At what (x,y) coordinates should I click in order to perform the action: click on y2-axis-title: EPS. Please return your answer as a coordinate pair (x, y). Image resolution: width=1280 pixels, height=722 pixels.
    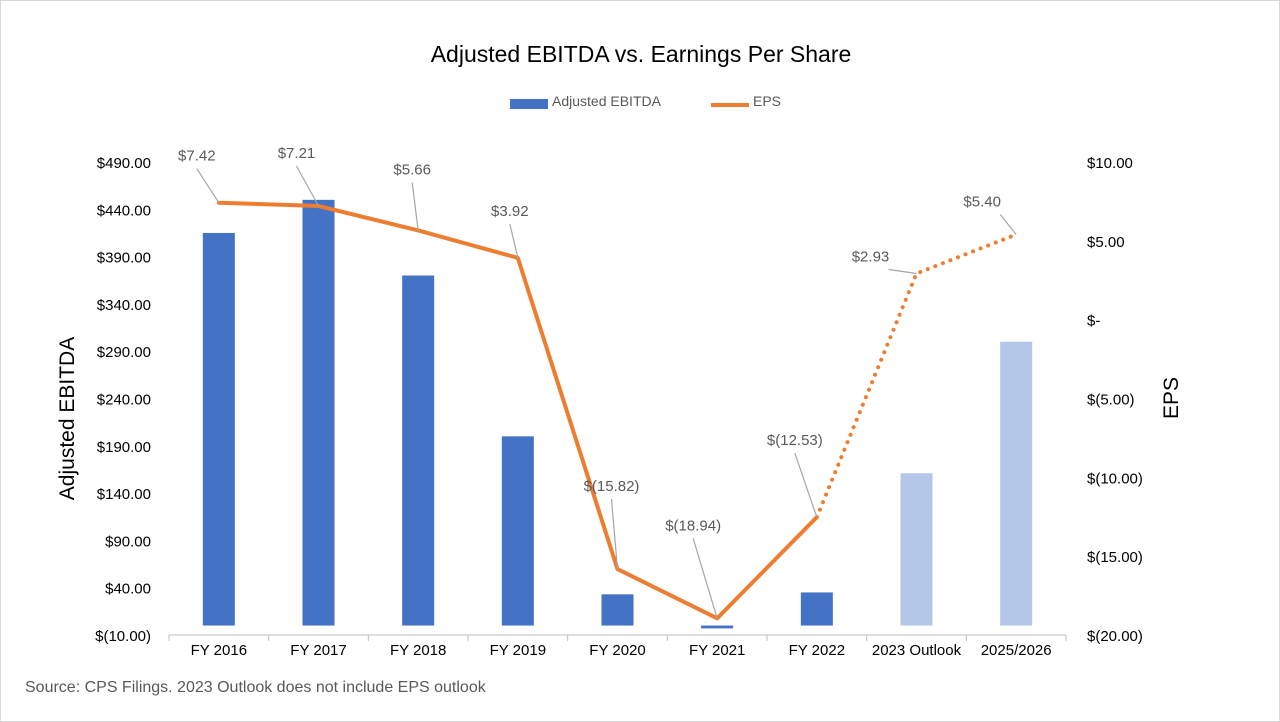
    Looking at the image, I should click on (1171, 398).